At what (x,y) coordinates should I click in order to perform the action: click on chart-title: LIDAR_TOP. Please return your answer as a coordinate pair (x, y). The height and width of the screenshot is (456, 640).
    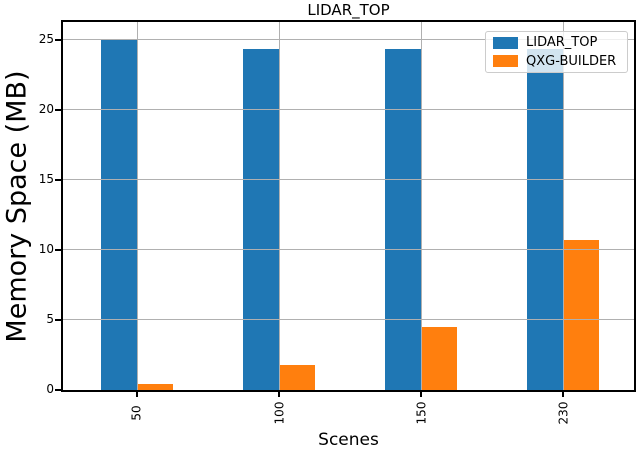
    Looking at the image, I should click on (348, 10).